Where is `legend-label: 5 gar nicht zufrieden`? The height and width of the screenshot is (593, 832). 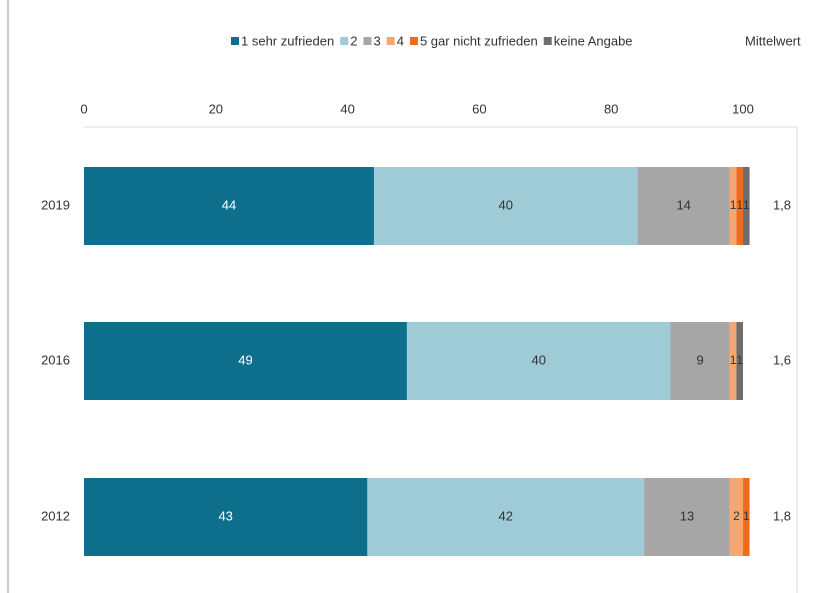 legend-label: 5 gar nicht zufrieden is located at coordinates (479, 40).